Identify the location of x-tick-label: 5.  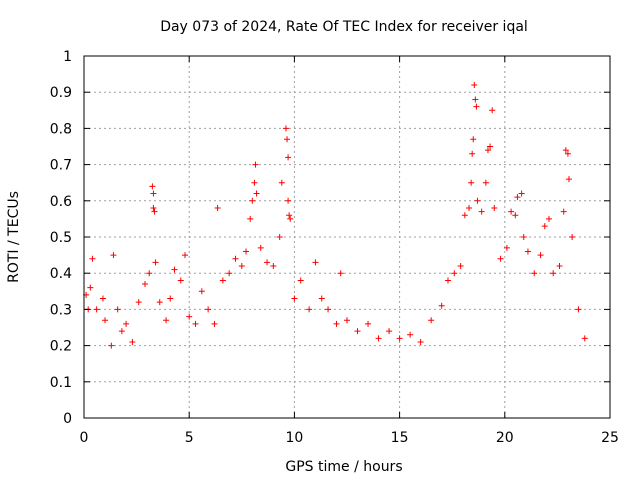
(189, 438).